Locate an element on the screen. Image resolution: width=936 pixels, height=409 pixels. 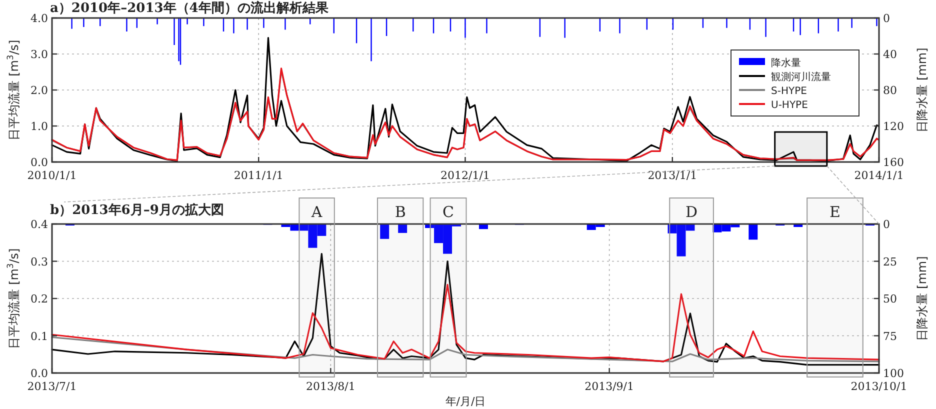
y2-tick-label: 75 is located at coordinates (890, 336).